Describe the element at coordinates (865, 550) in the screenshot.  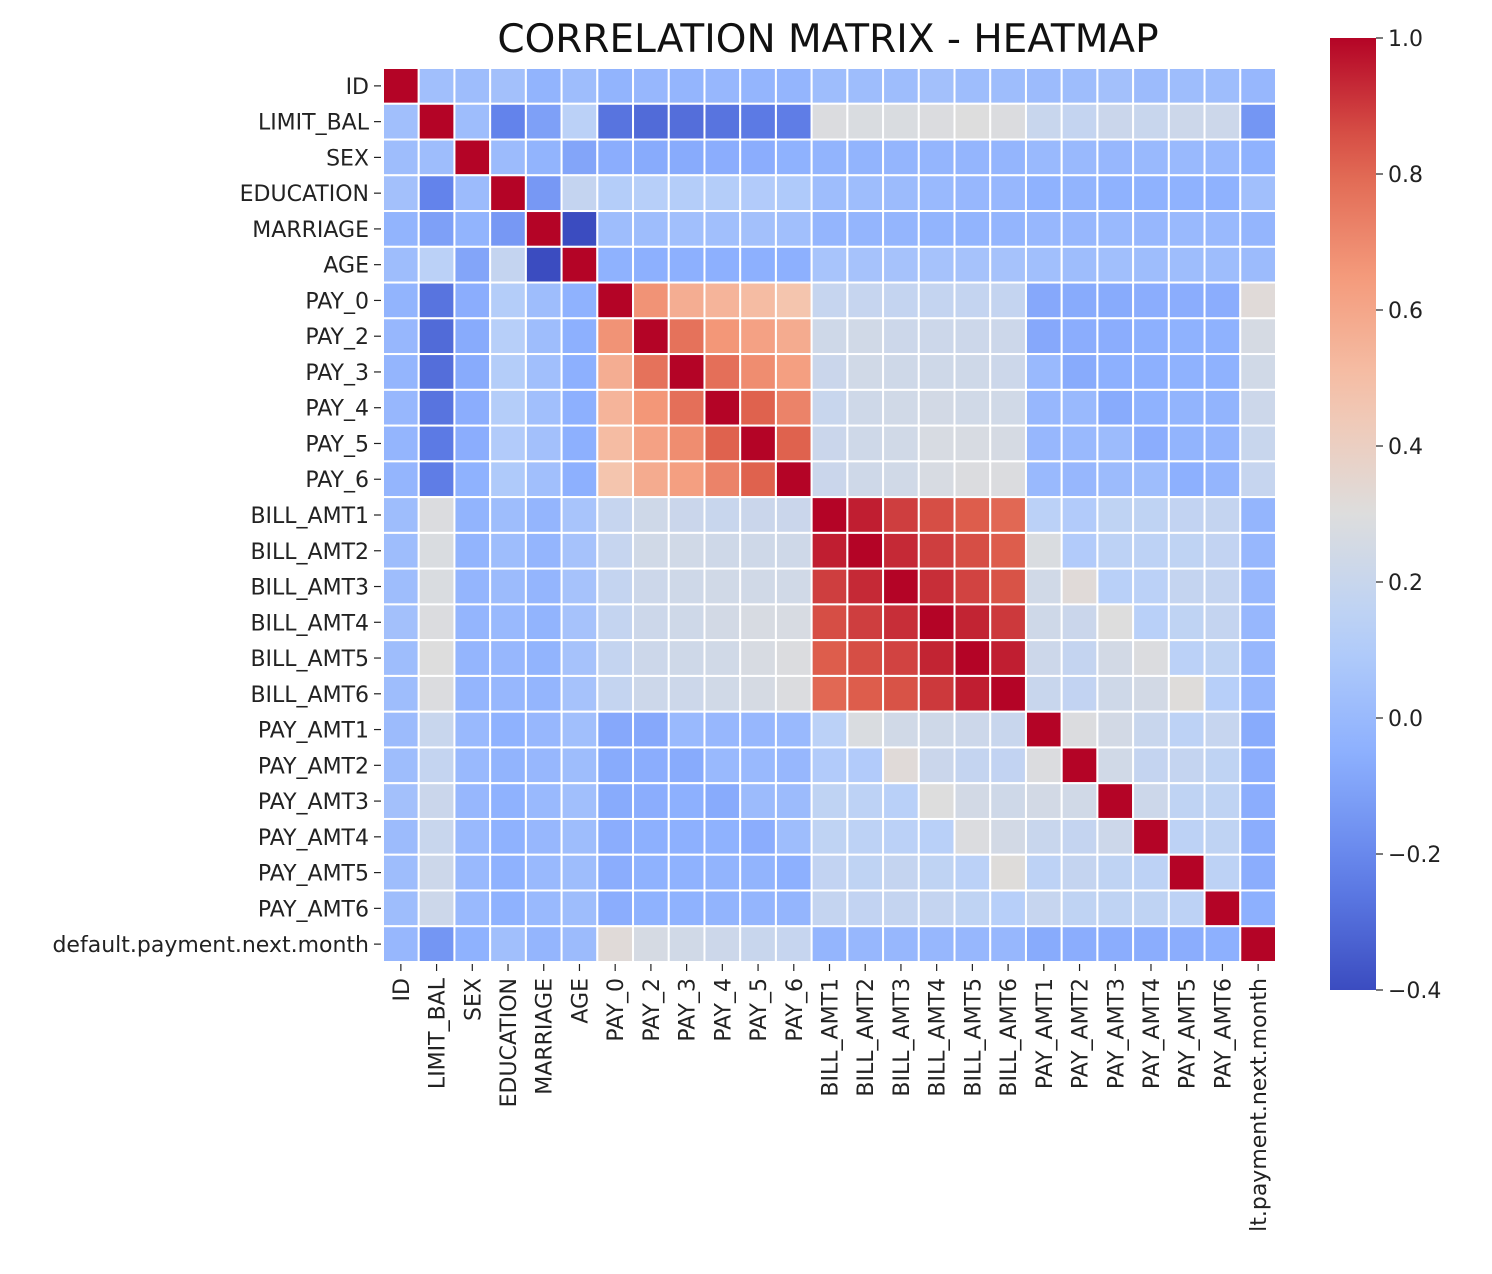
I see `heatmap-cell-bill-amt2-bill-amt2` at that location.